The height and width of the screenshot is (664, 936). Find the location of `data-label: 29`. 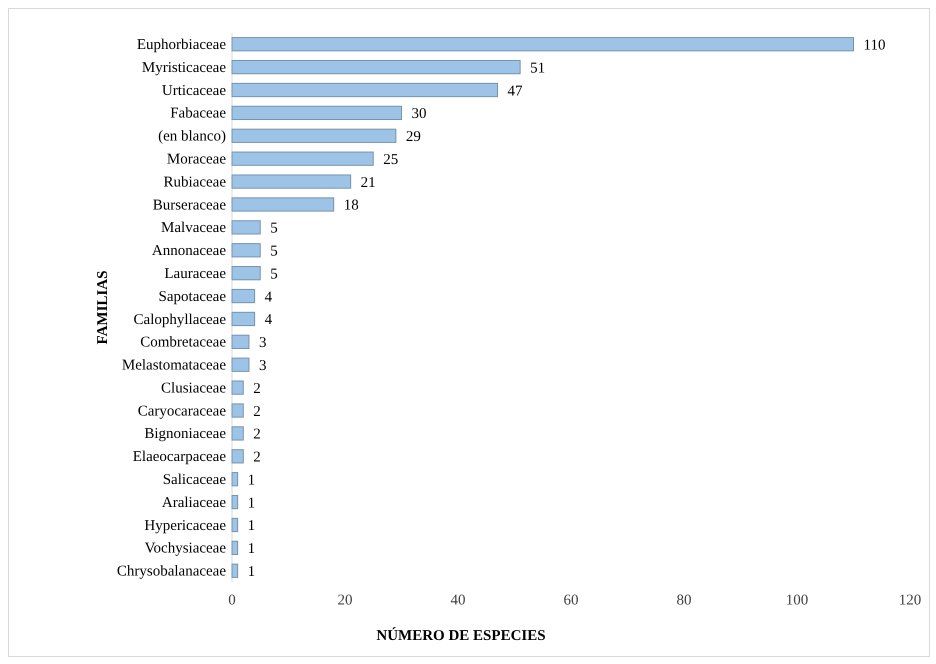

data-label: 29 is located at coordinates (413, 137).